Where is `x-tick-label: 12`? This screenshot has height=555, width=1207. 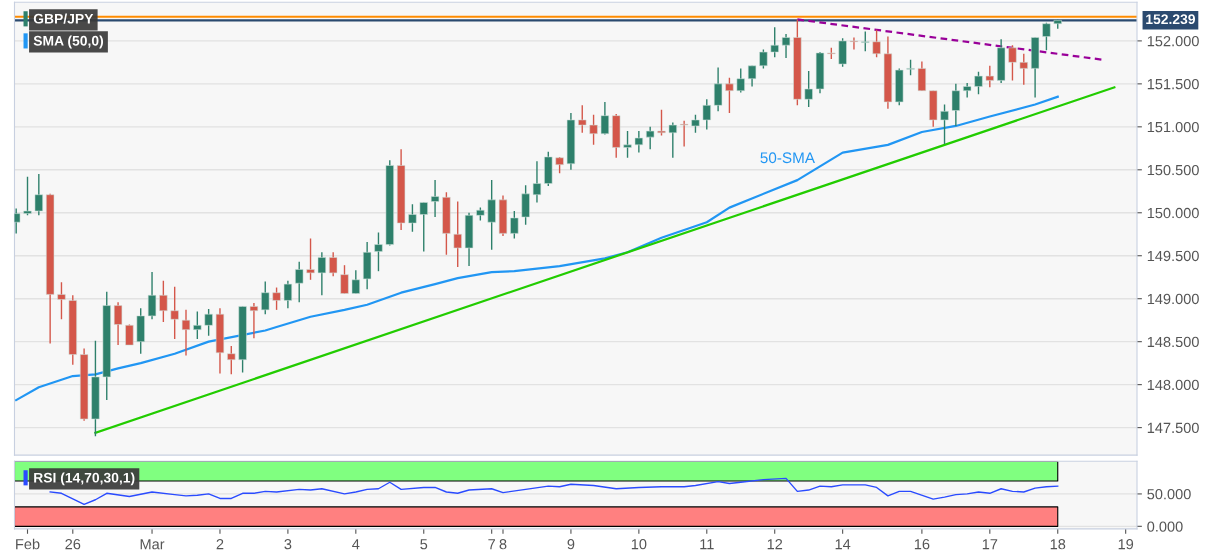
x-tick-label: 12 is located at coordinates (775, 544).